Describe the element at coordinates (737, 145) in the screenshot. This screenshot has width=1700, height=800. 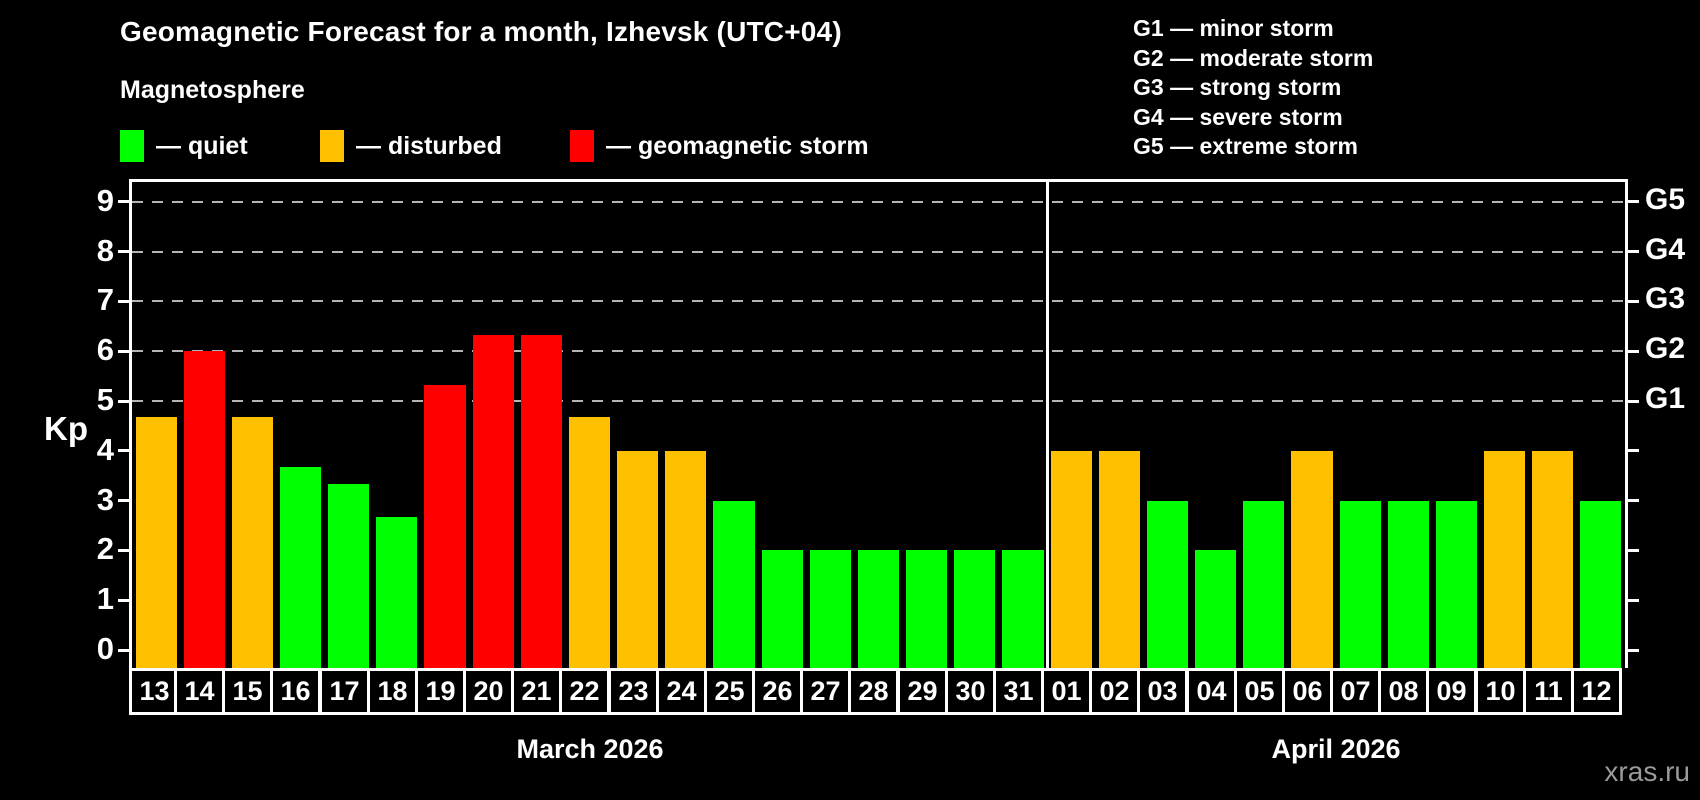
I see `legend-item-label: — geomagnetic storm` at that location.